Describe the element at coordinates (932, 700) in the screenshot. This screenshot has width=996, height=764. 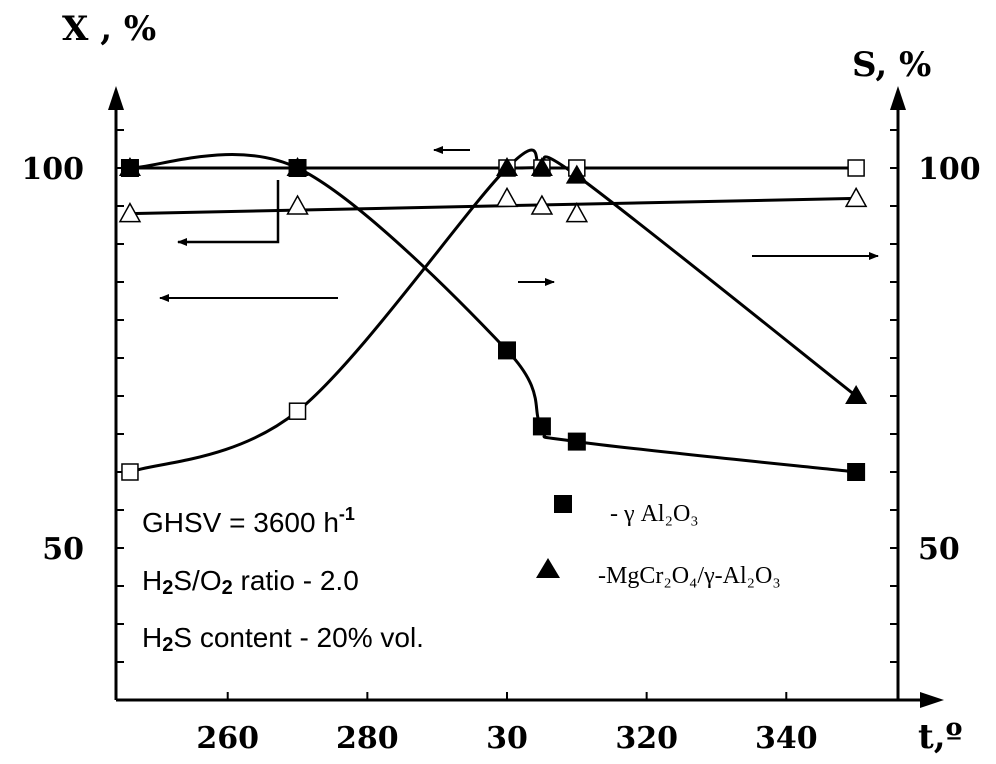
I see `x-axis-arrowhead` at that location.